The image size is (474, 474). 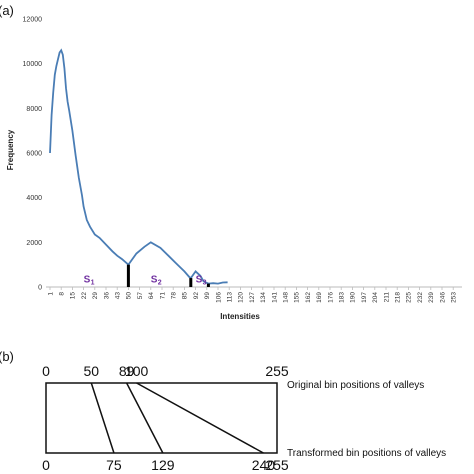 I want to click on x-tick-label: 155, so click(x=297, y=297).